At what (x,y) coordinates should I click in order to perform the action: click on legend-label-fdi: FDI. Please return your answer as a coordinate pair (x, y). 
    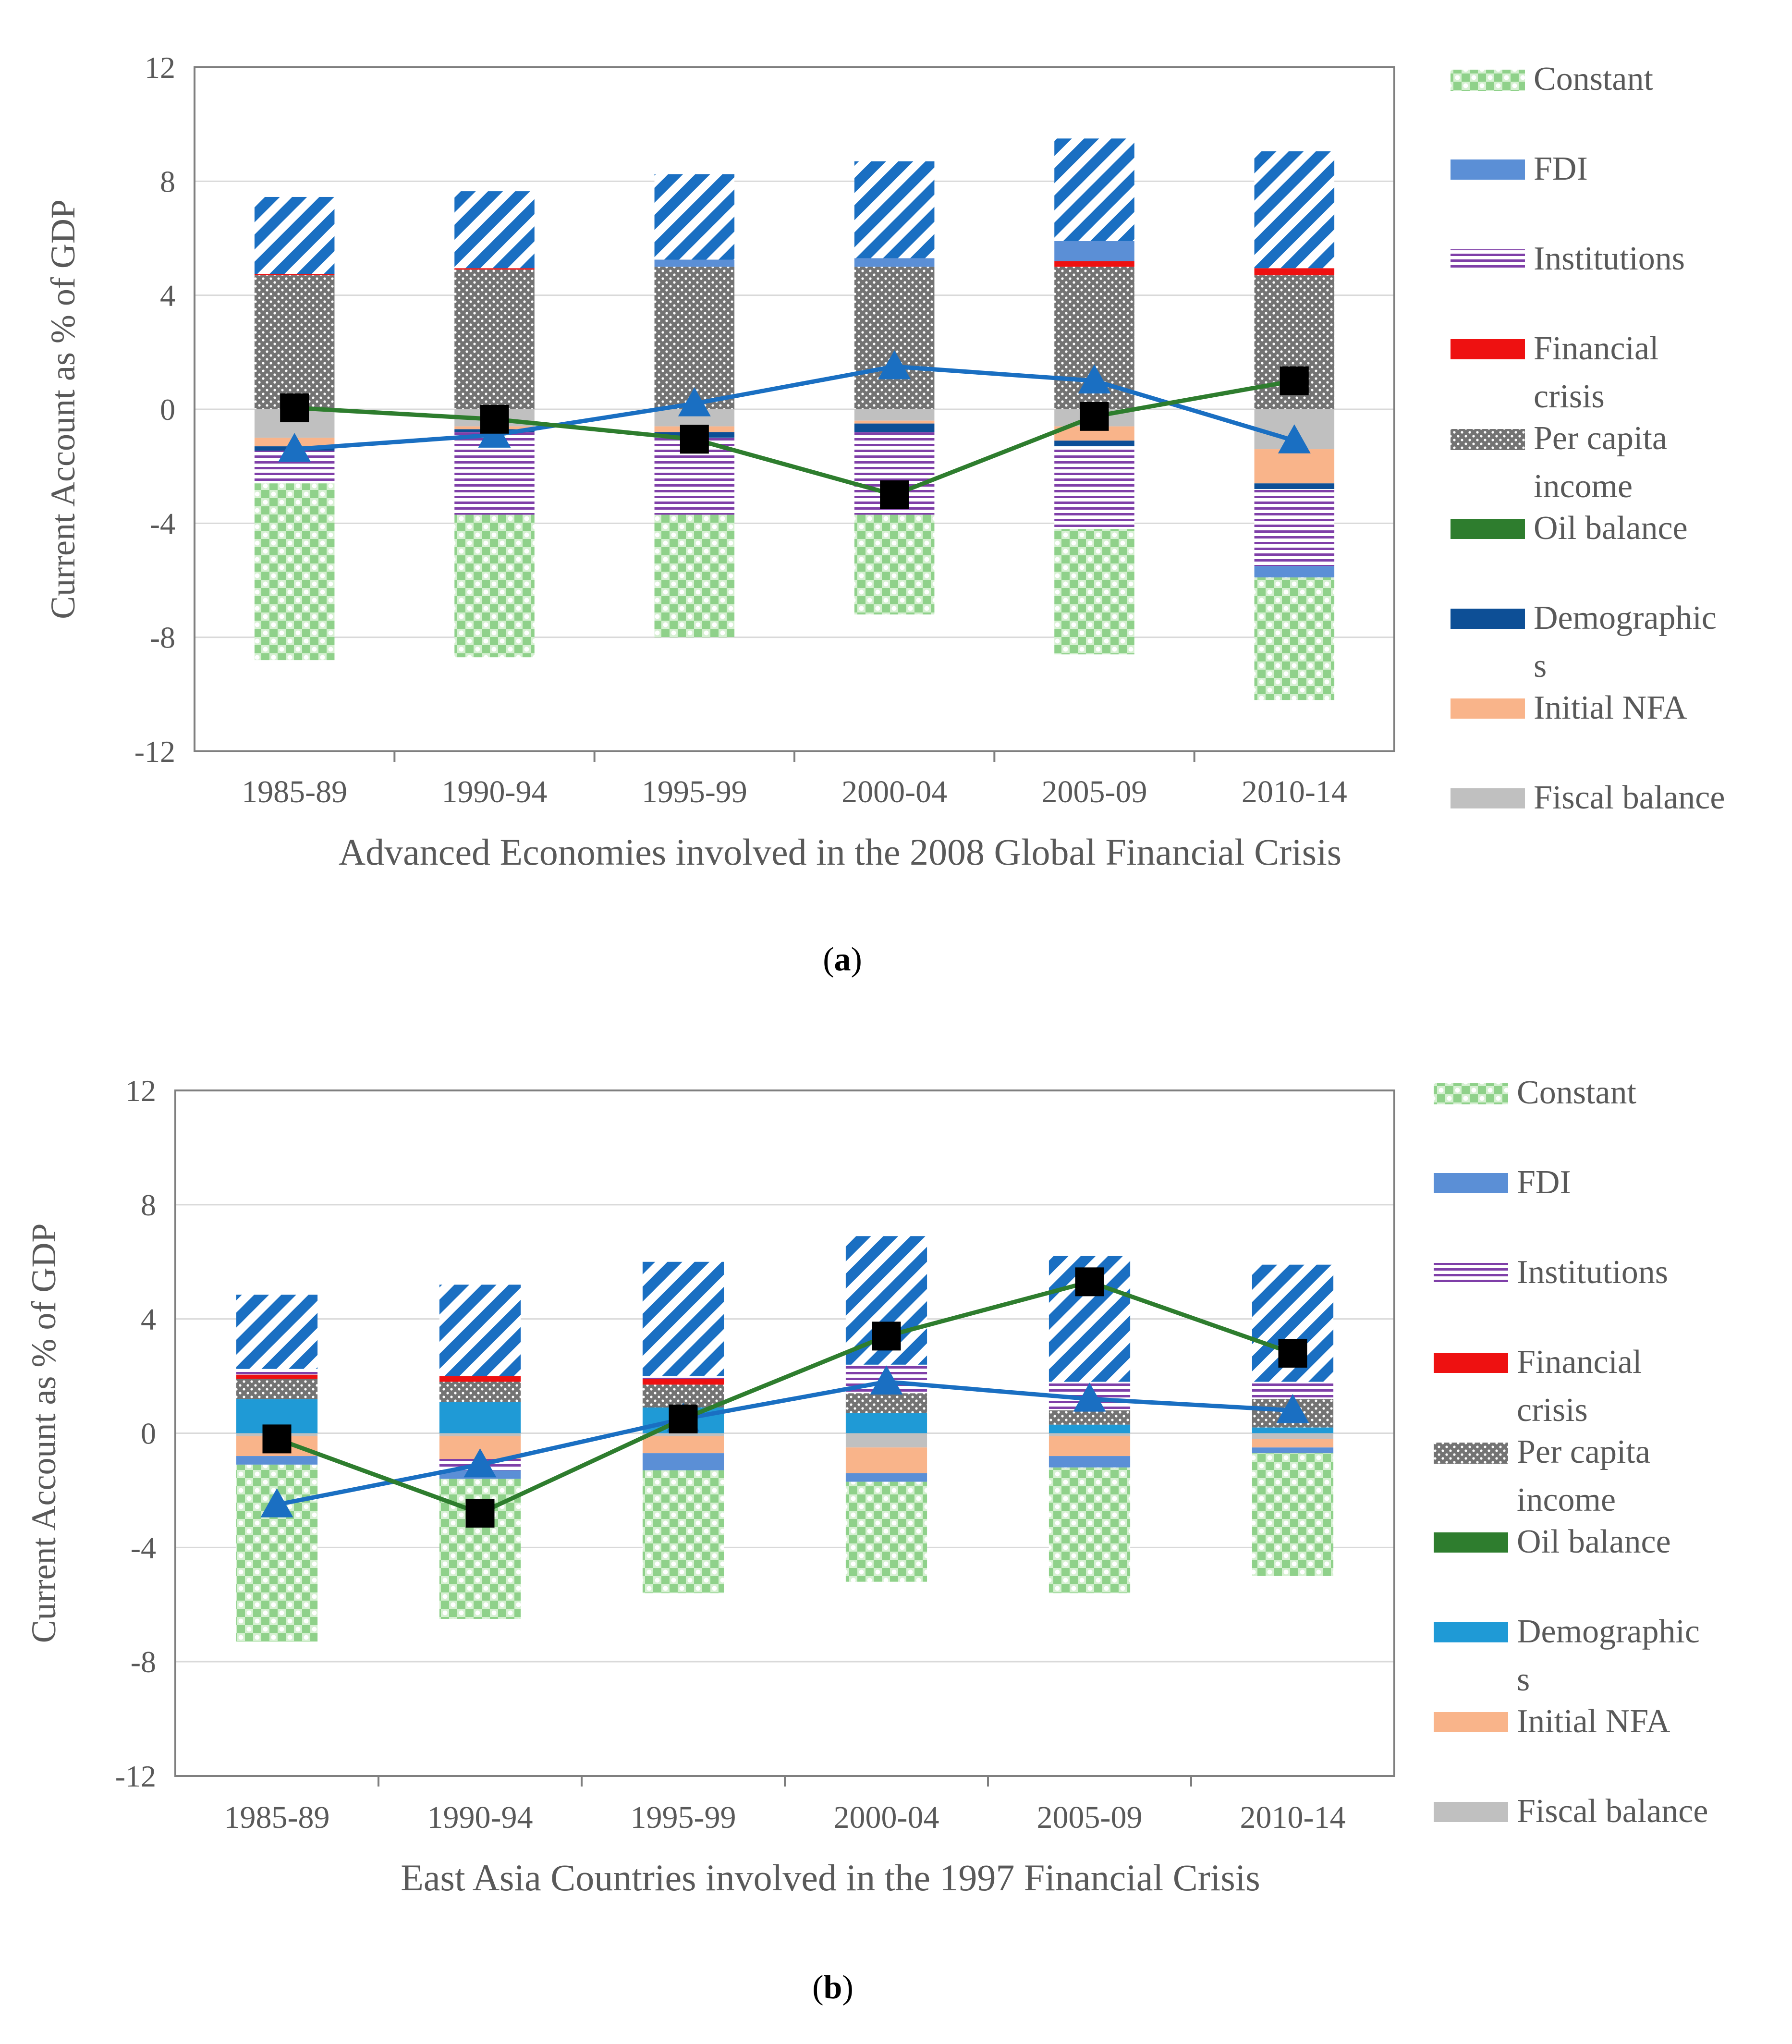
    Looking at the image, I should click on (1544, 1182).